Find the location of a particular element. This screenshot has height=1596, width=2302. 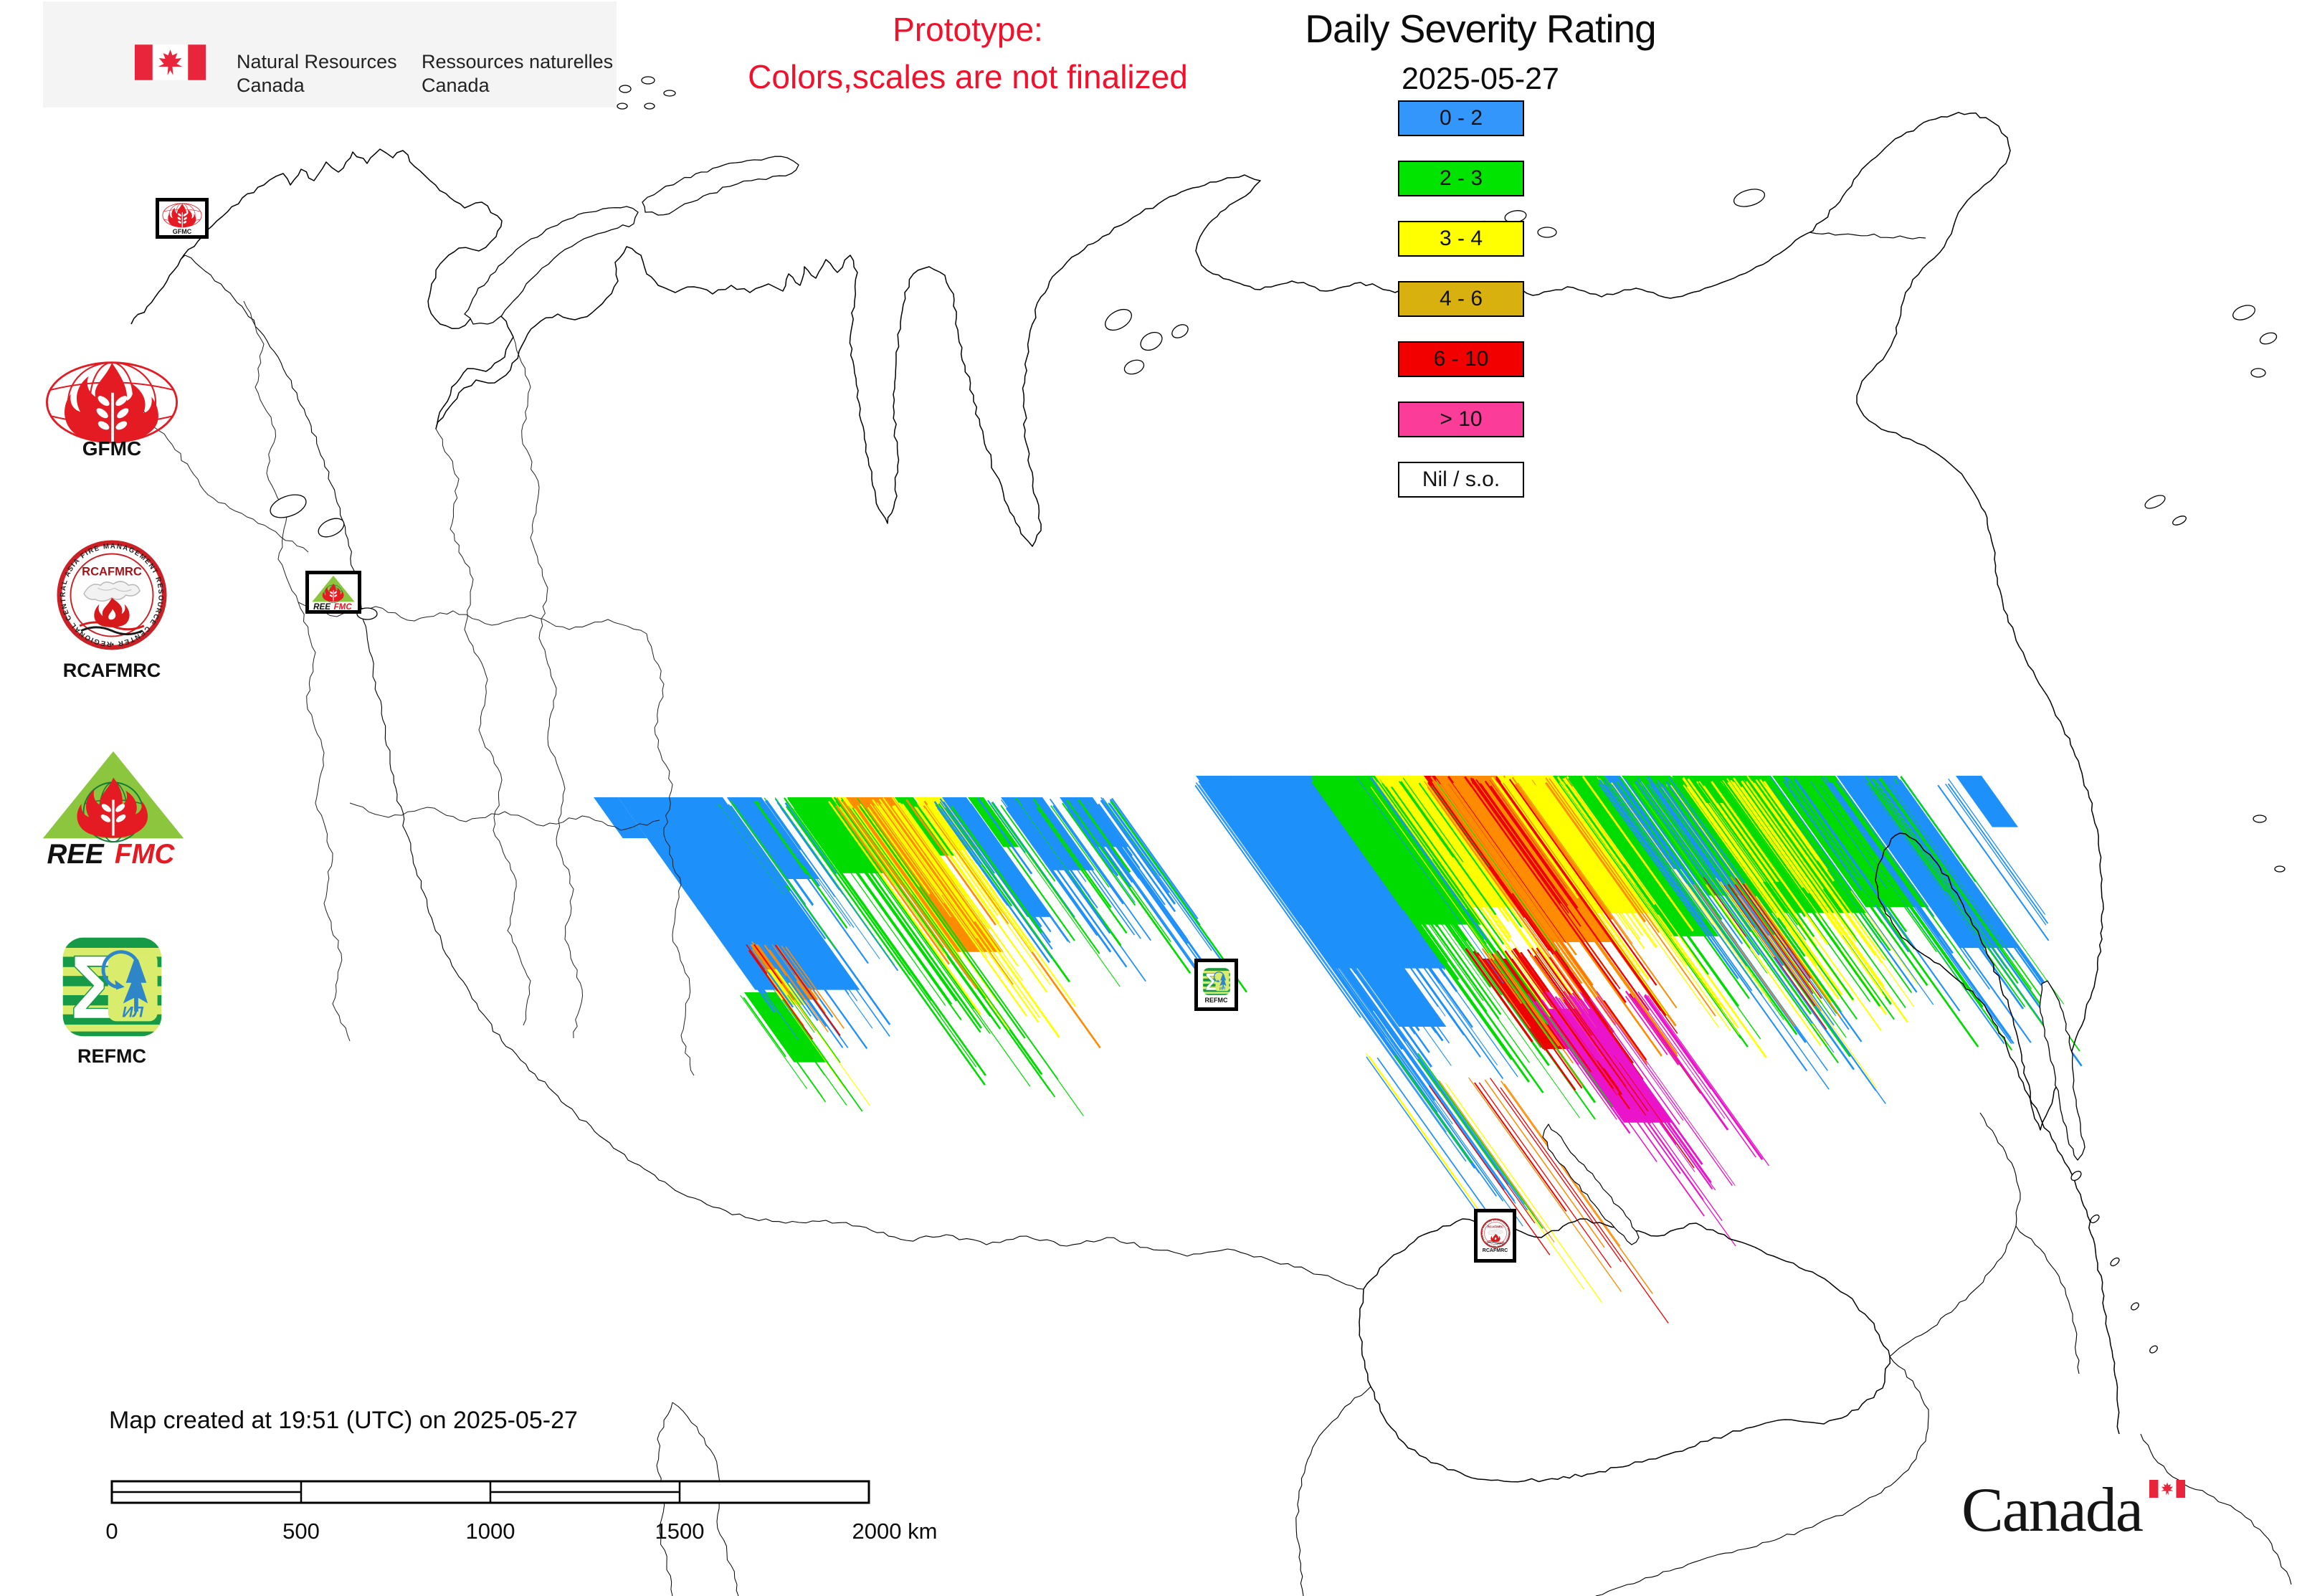

gfmc-label: GFMC is located at coordinates (112, 448).